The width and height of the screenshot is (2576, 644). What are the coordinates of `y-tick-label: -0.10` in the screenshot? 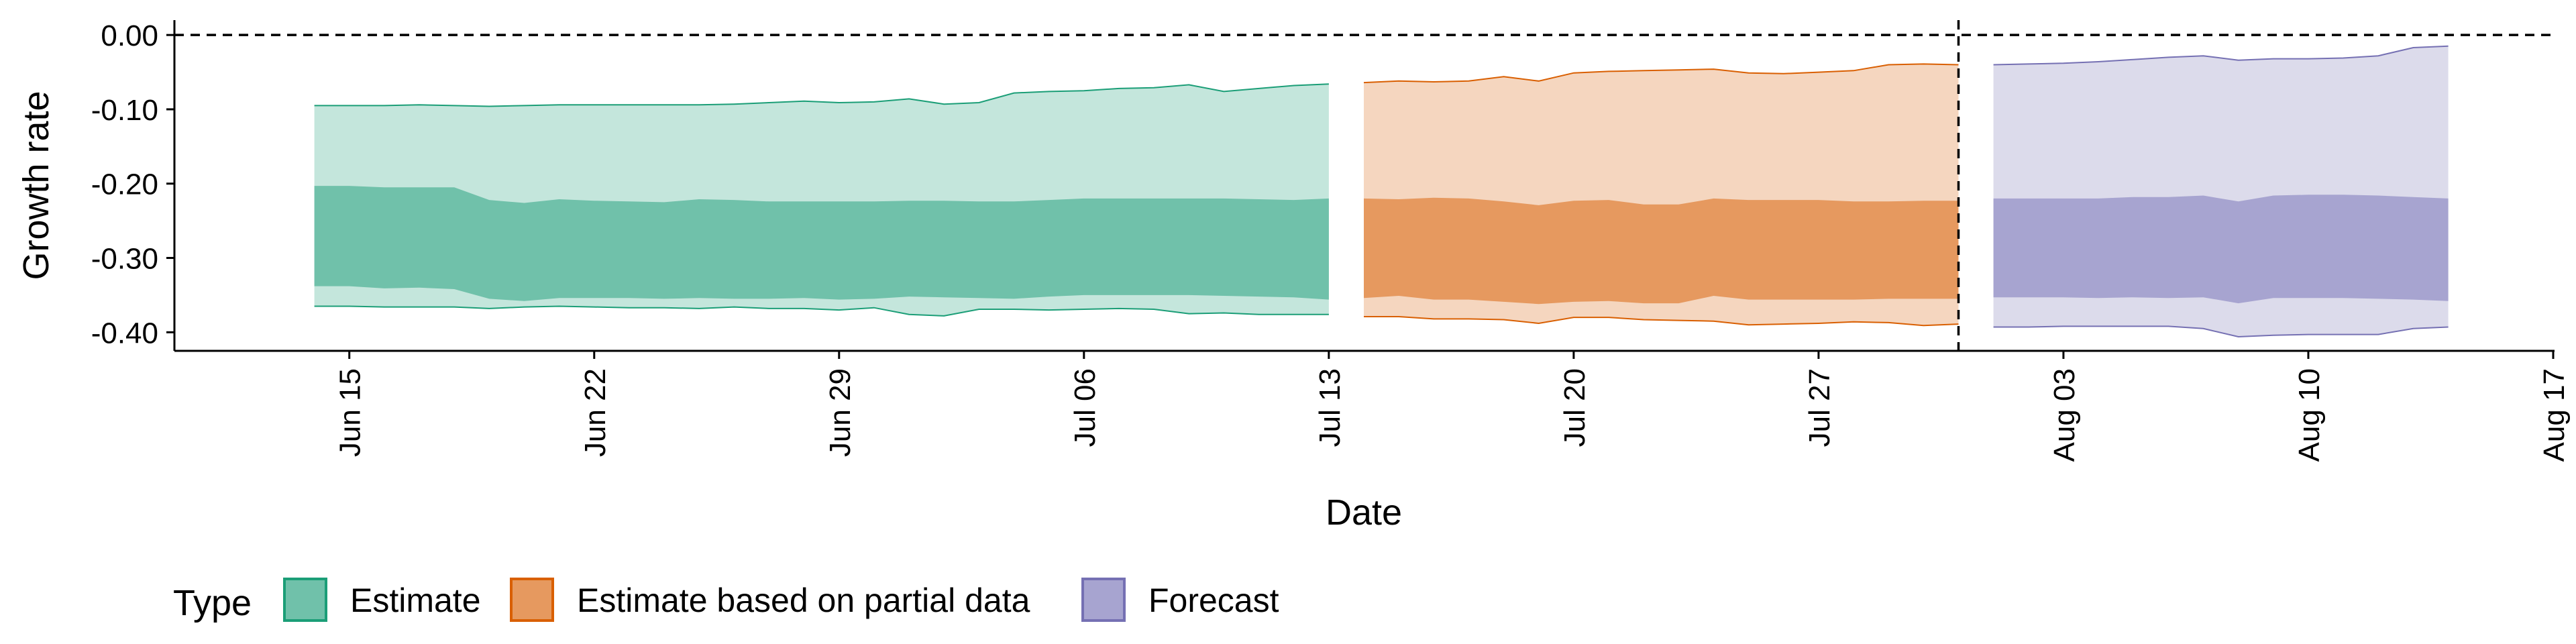 It's located at (124, 110).